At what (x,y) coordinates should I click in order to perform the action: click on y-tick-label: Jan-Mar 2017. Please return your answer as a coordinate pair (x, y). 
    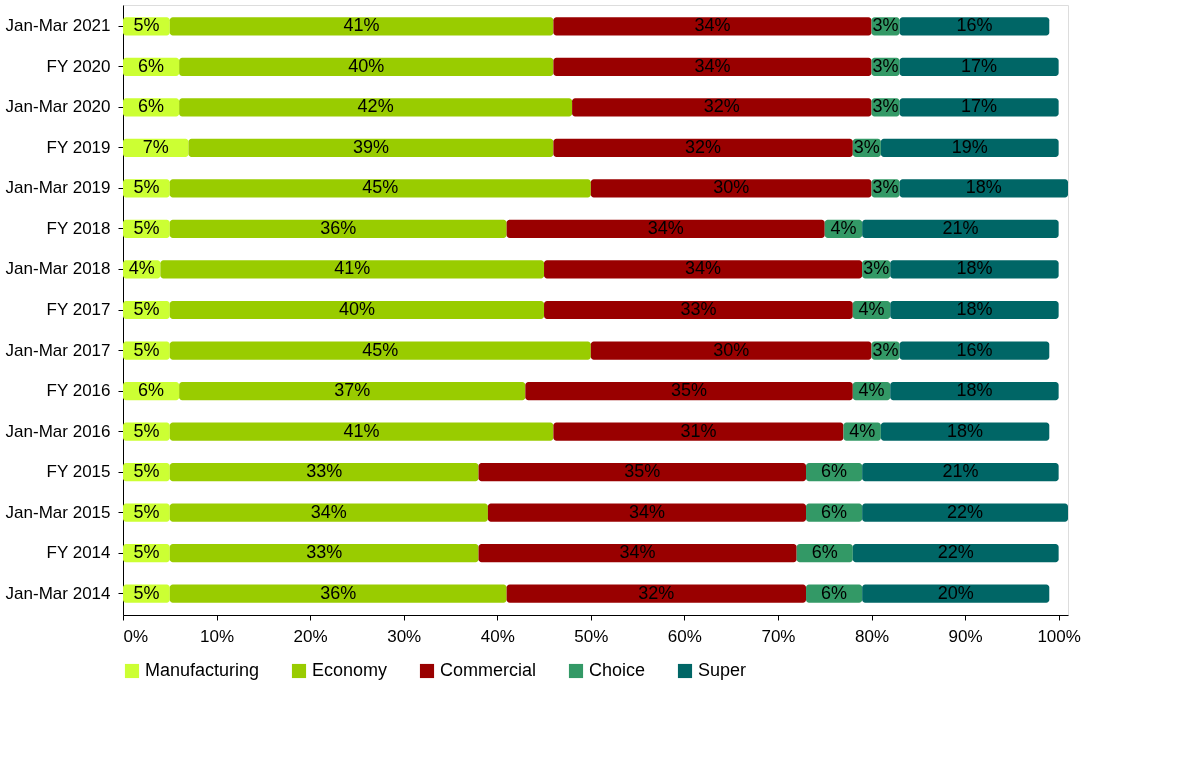
    Looking at the image, I should click on (58, 350).